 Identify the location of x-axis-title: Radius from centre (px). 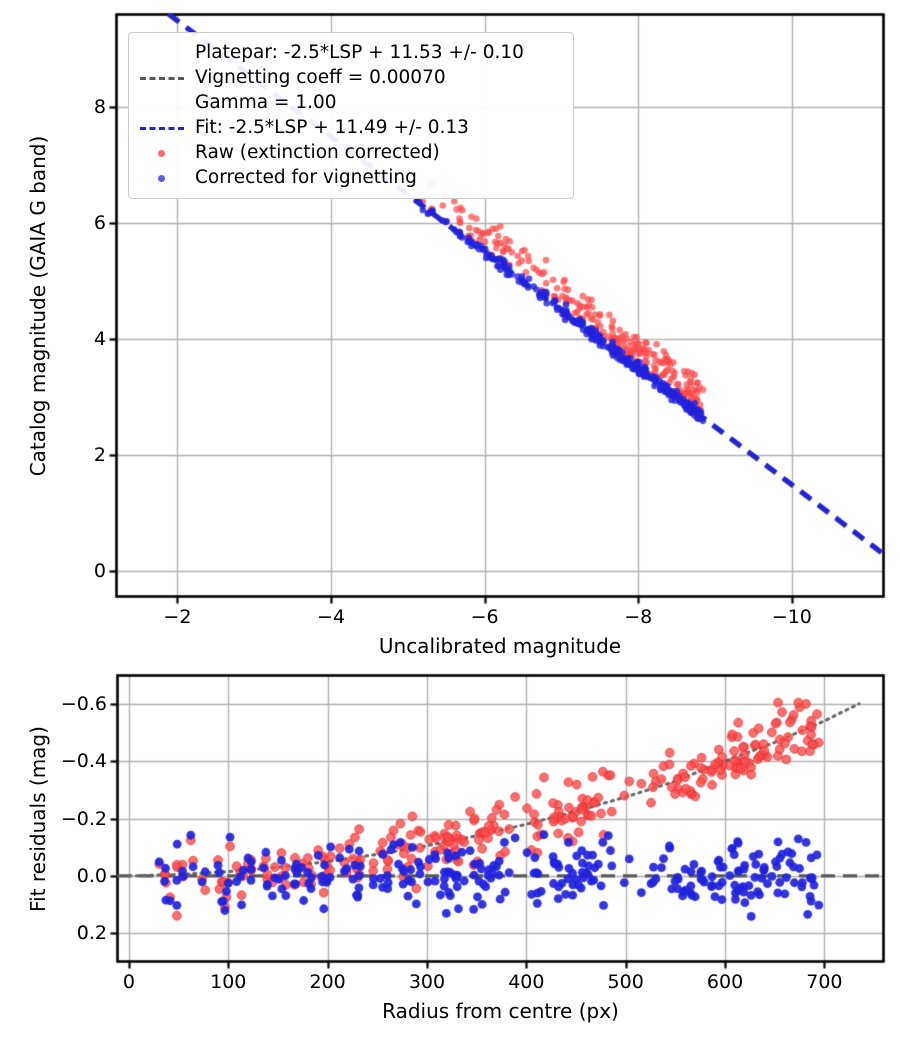
(500, 1011).